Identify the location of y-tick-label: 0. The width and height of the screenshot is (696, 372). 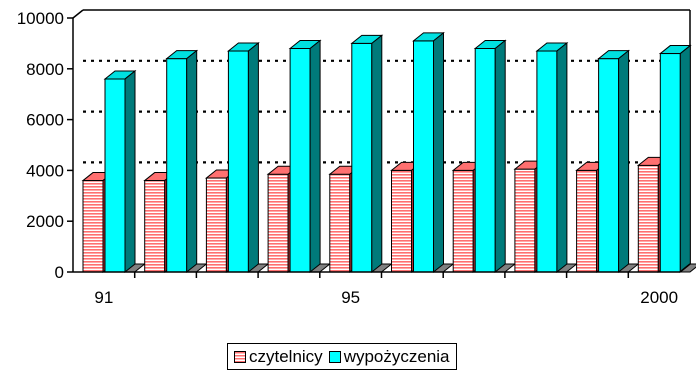
(59, 272).